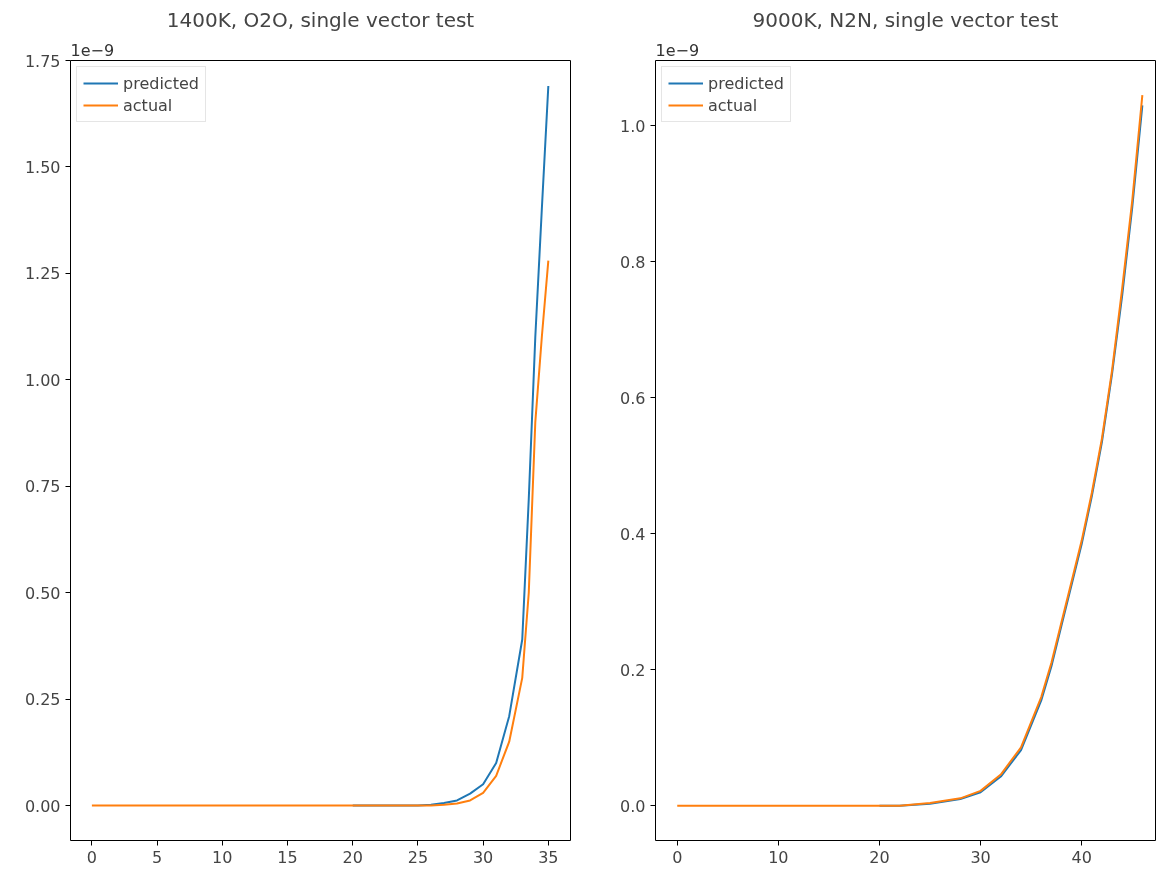 This screenshot has height=878, width=1171. I want to click on x-tick-label: 15, so click(287, 857).